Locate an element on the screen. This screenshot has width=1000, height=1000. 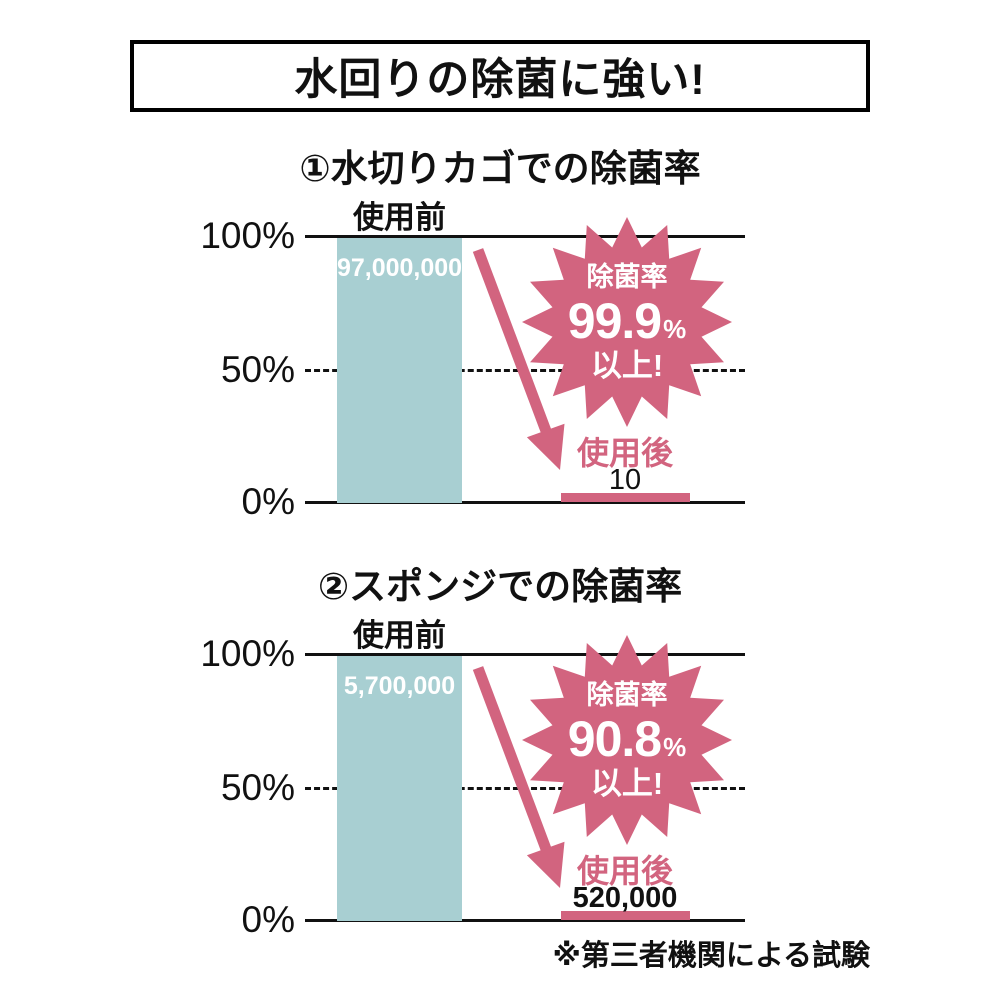
badge-rate-value: 90.8 is located at coordinates (614, 739).